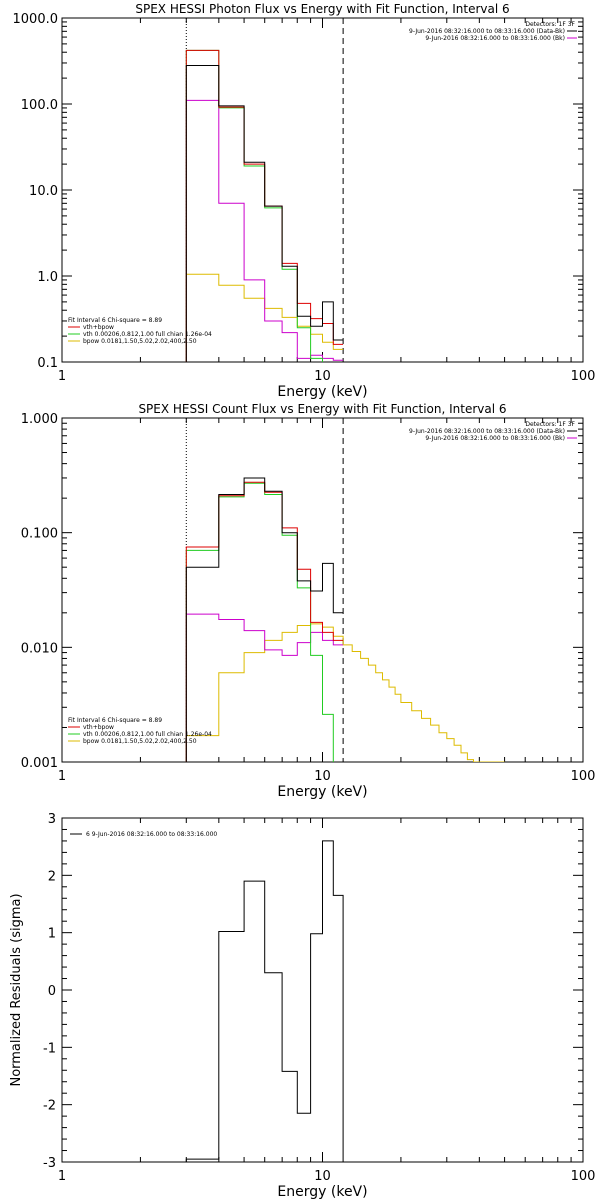 The height and width of the screenshot is (1200, 600). What do you see at coordinates (49, 1163) in the screenshot?
I see `y-tick-label: -3` at bounding box center [49, 1163].